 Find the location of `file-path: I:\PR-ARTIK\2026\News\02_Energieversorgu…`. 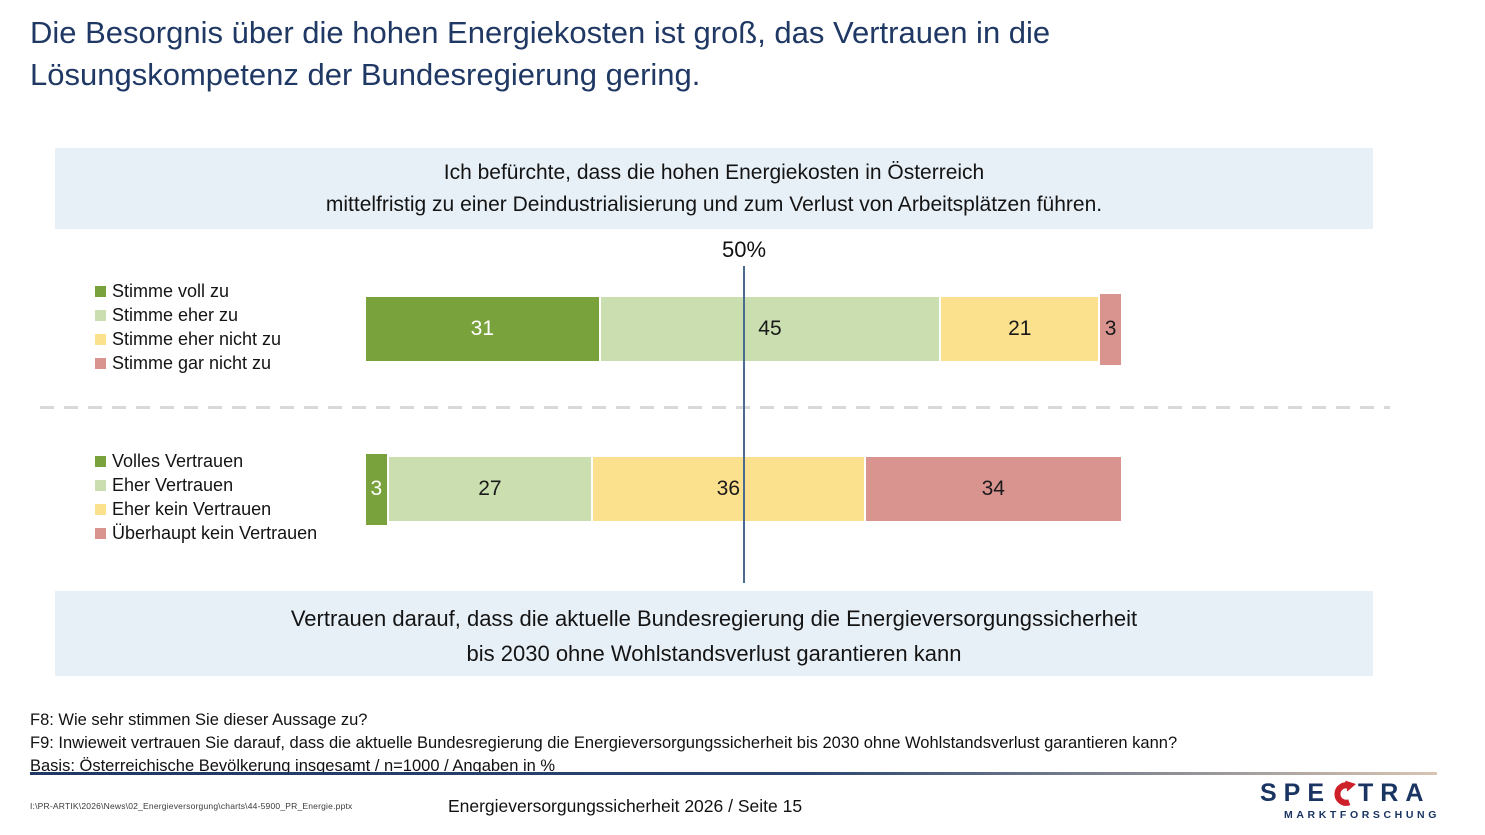

file-path: I:\PR-ARTIK\2026\News\02_Energieversorgu… is located at coordinates (191, 806).